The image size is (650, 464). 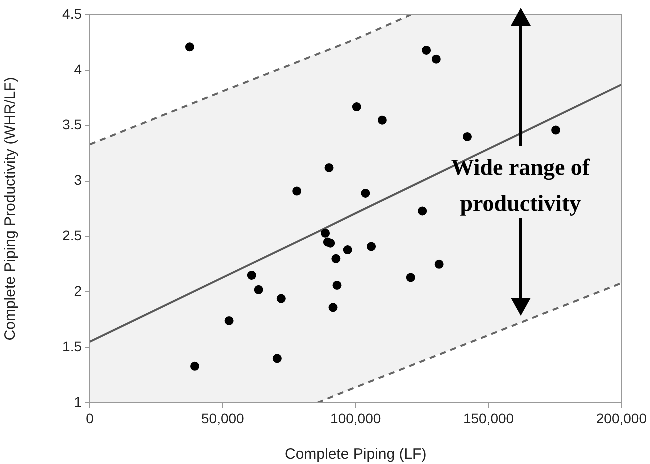 I want to click on y-tick-label: 2.5, so click(x=72, y=236).